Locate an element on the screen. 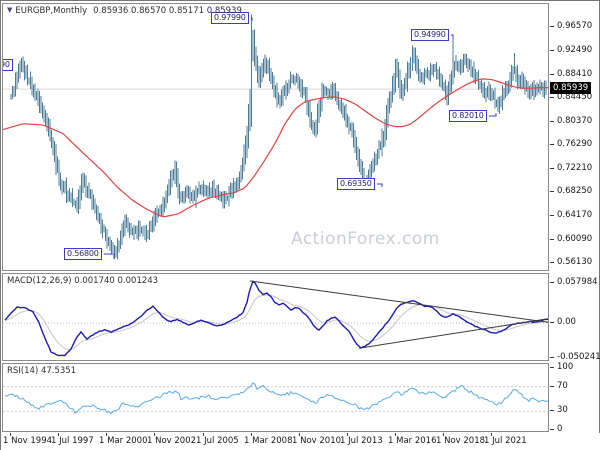 The width and height of the screenshot is (600, 450). watermark: ActionForex.com is located at coordinates (365, 239).